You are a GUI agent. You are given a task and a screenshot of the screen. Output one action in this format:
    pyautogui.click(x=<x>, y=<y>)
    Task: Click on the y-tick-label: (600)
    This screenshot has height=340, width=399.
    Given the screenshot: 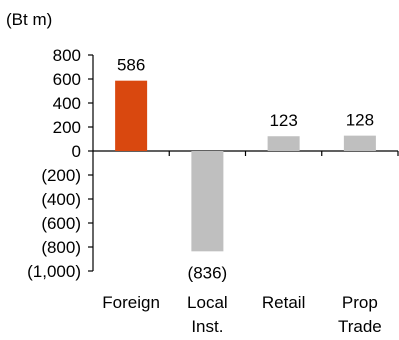 What is the action you would take?
    pyautogui.click(x=61, y=223)
    